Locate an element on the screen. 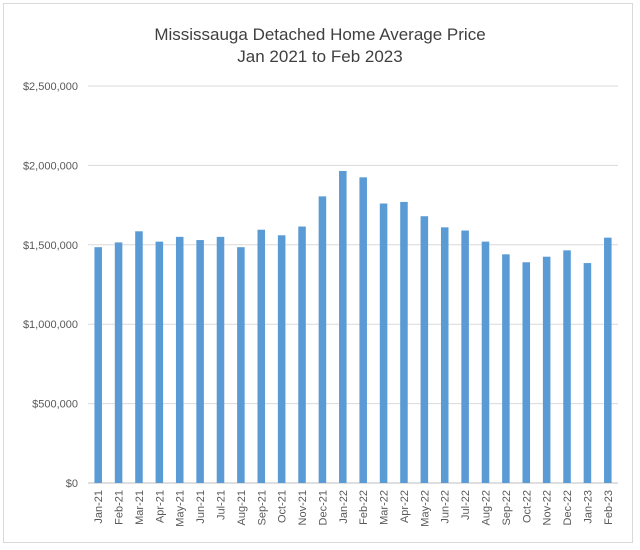 This screenshot has width=640, height=550. x-tick-label: Dec-22 is located at coordinates (568, 507).